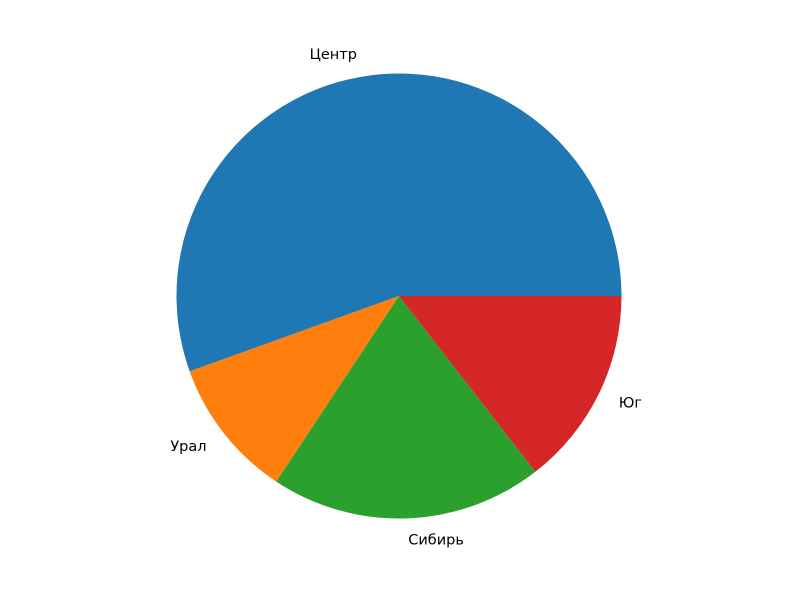 The image size is (792, 590). Describe the element at coordinates (436, 541) in the screenshot. I see `pie-slice-label-3: Сибирь` at that location.